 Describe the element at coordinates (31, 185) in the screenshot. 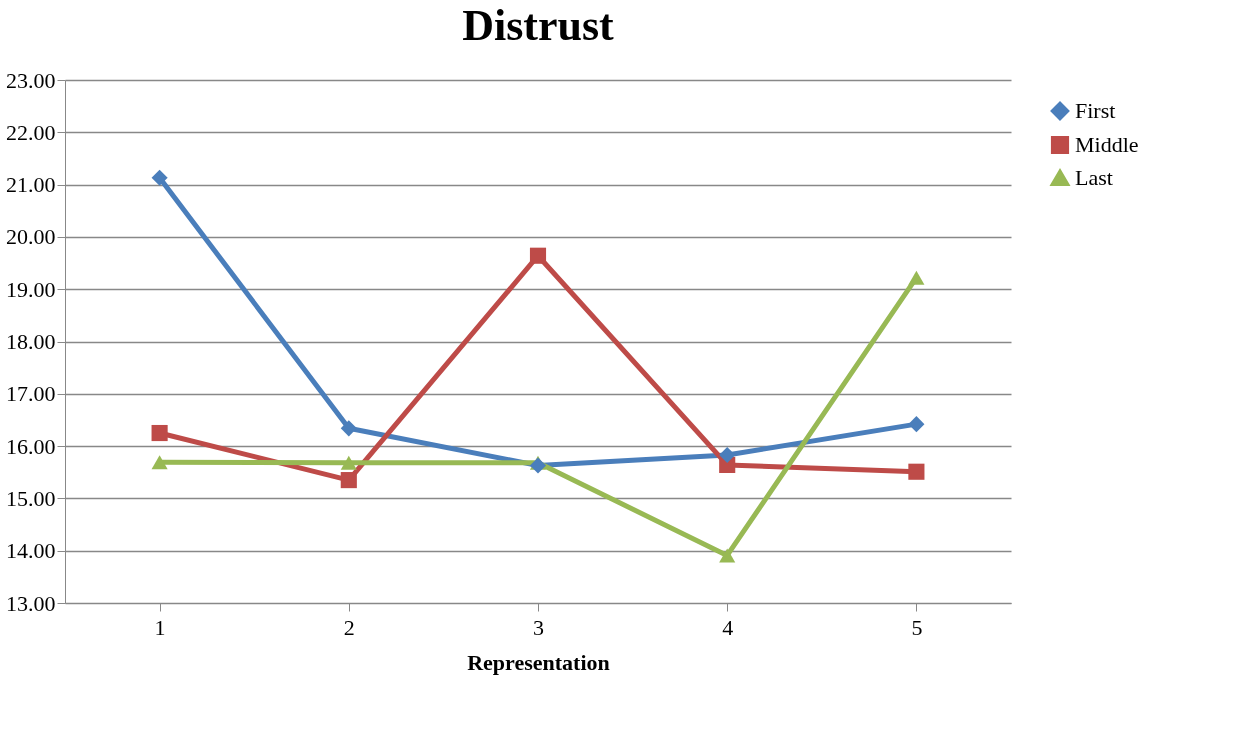

I see `y-tick-label: 21.00` at that location.